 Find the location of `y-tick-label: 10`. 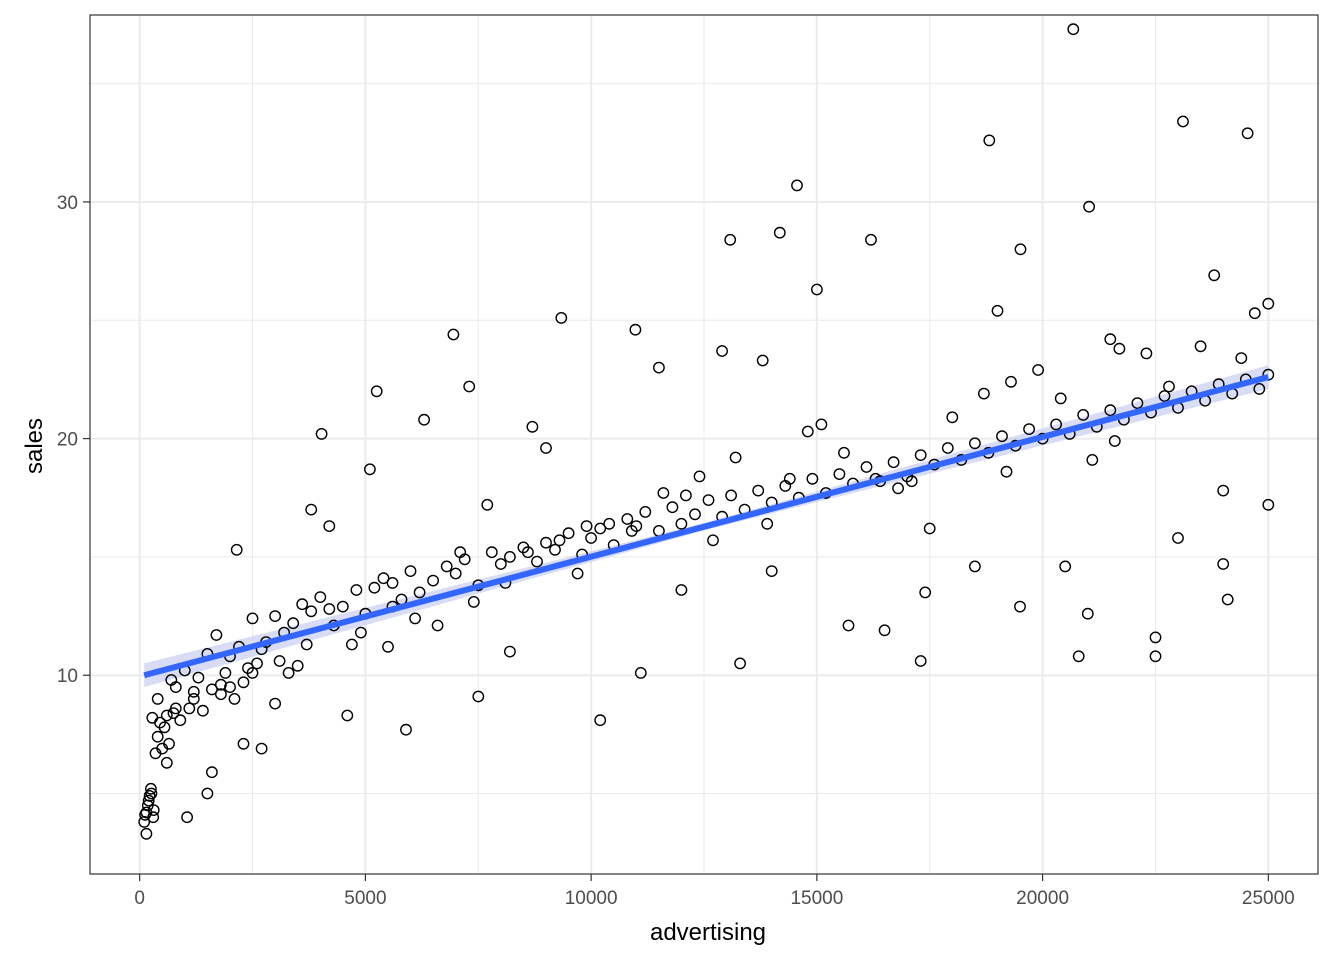

y-tick-label: 10 is located at coordinates (67, 676).